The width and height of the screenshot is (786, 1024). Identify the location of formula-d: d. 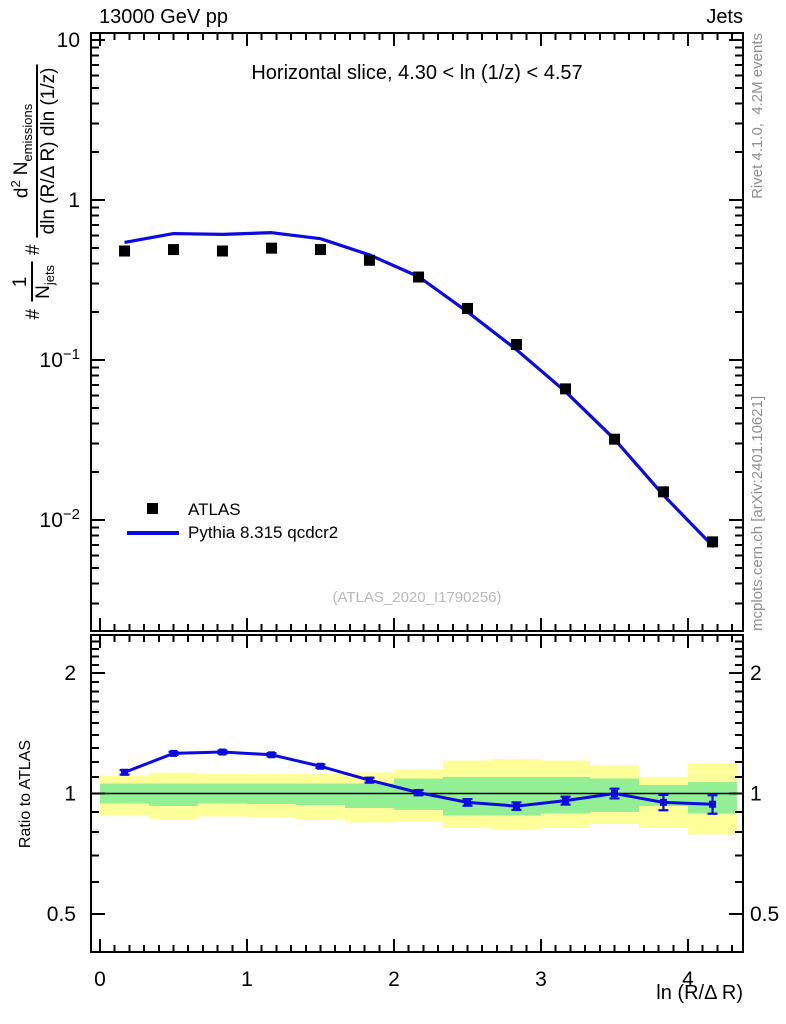
(22, 193).